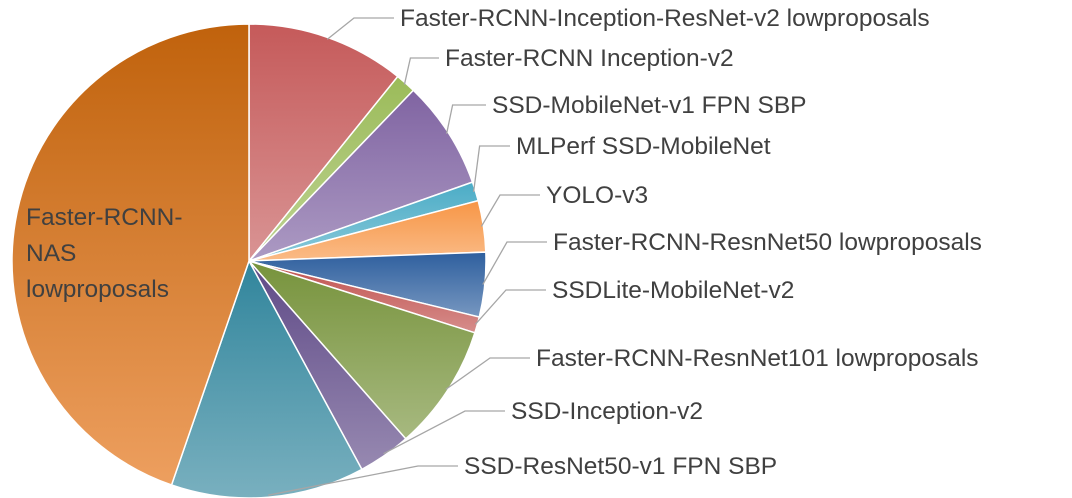  I want to click on pie-slice-ssd-resnet50-v1-fpn-sbp, so click(266, 378).